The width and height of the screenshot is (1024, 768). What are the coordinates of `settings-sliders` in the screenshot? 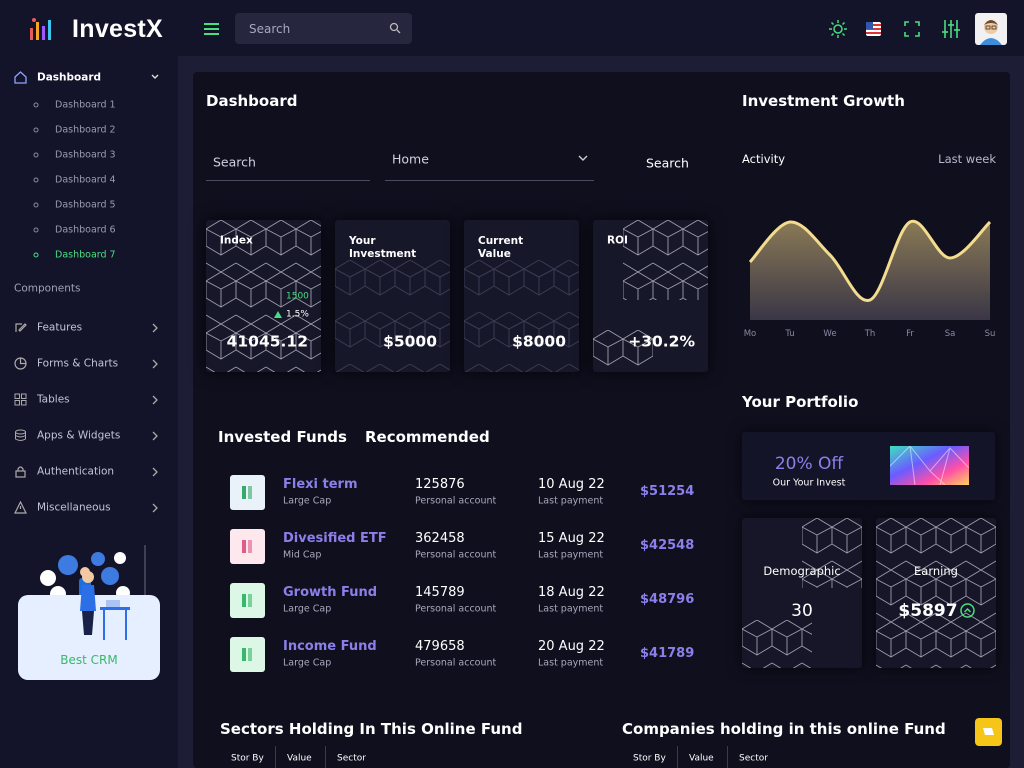 It's located at (951, 29).